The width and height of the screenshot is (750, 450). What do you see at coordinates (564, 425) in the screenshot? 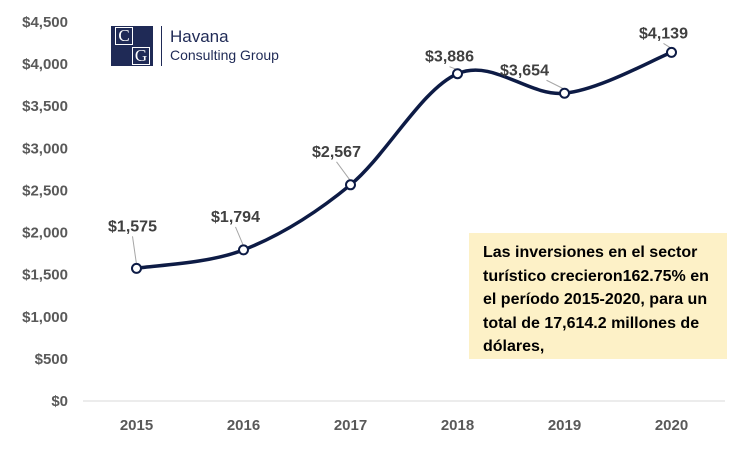
I see `x-tick-label: 2019` at bounding box center [564, 425].